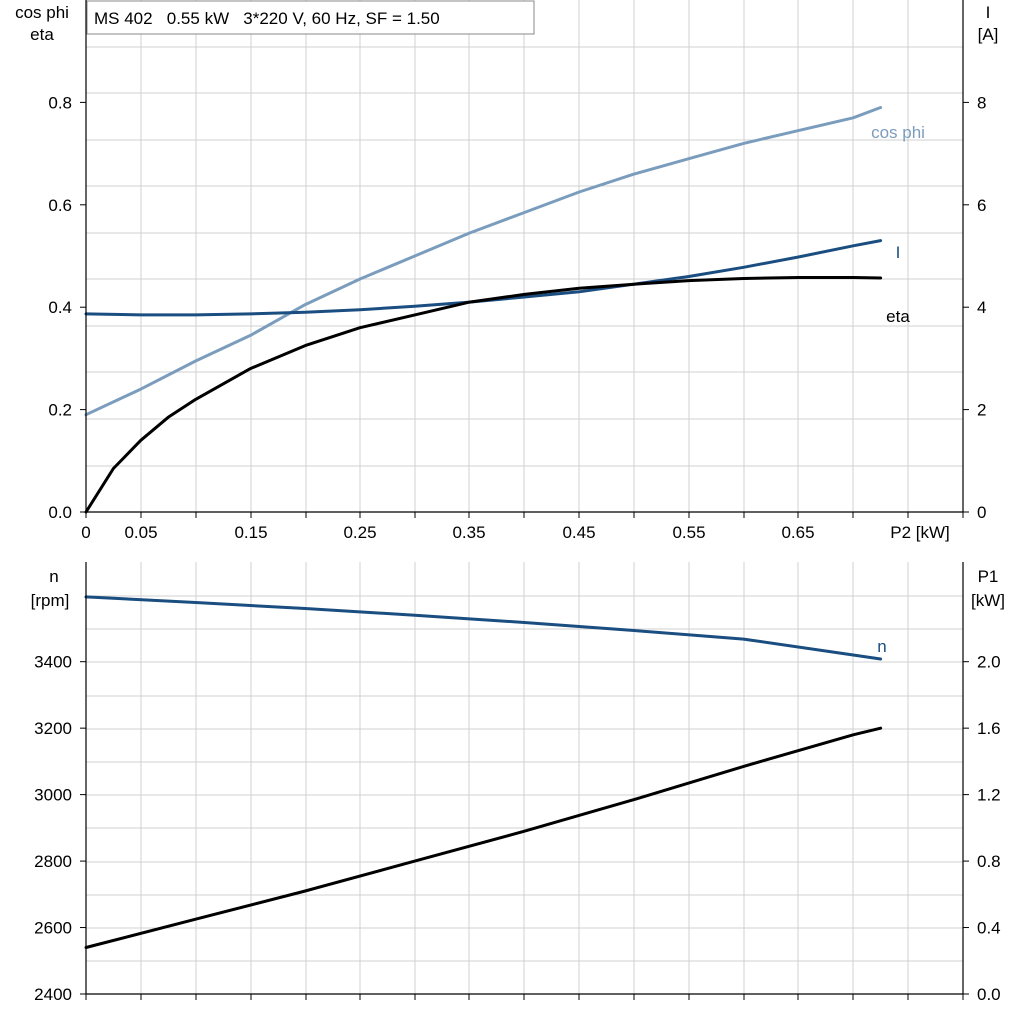 Image resolution: width=1024 pixels, height=1024 pixels. Describe the element at coordinates (140, 532) in the screenshot. I see `x-tick-label: 0.05` at that location.